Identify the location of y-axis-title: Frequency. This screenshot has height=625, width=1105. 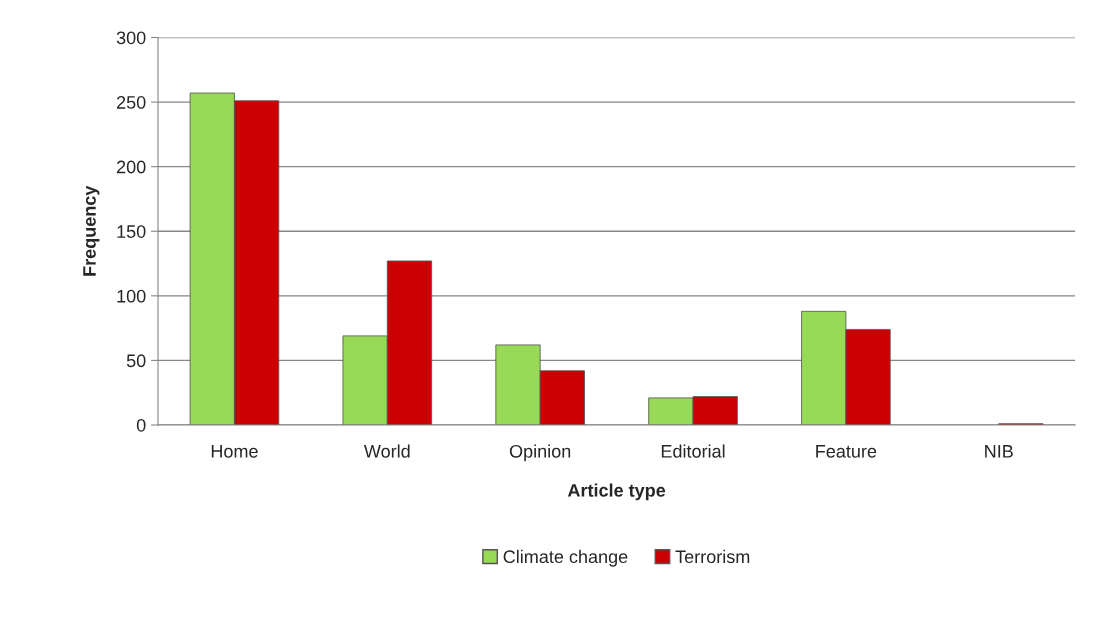
(91, 230).